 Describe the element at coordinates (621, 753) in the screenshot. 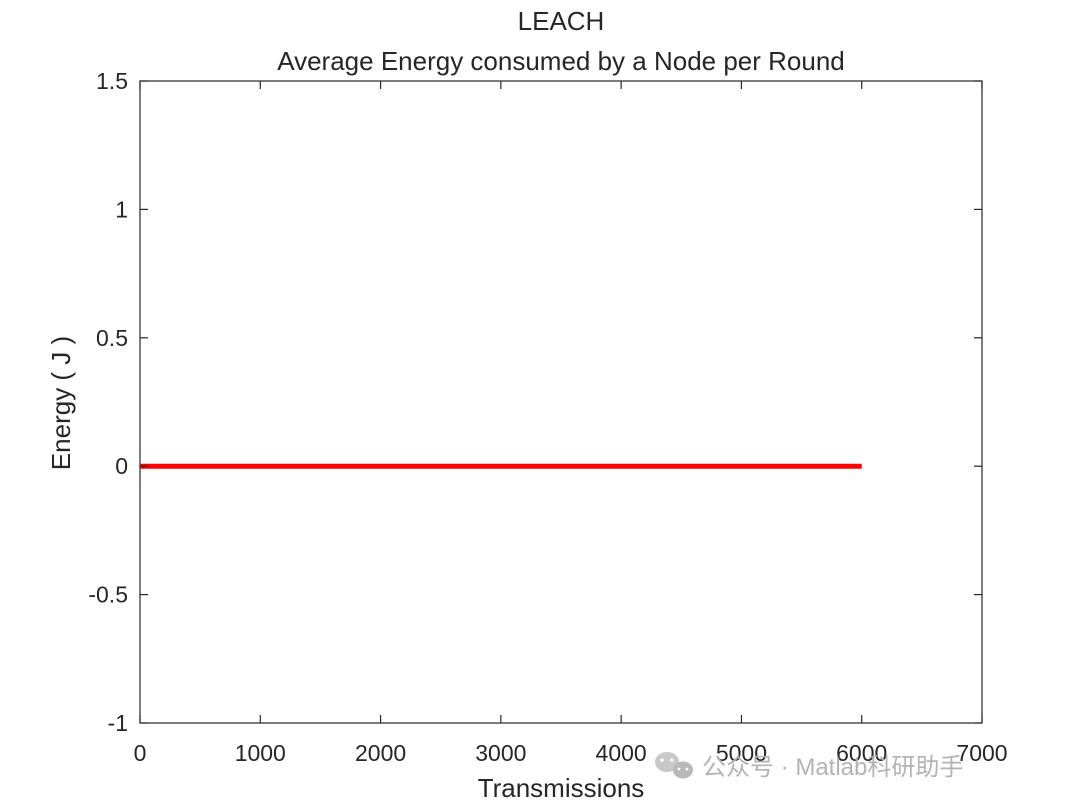

I see `x-tick-label: 4000` at that location.